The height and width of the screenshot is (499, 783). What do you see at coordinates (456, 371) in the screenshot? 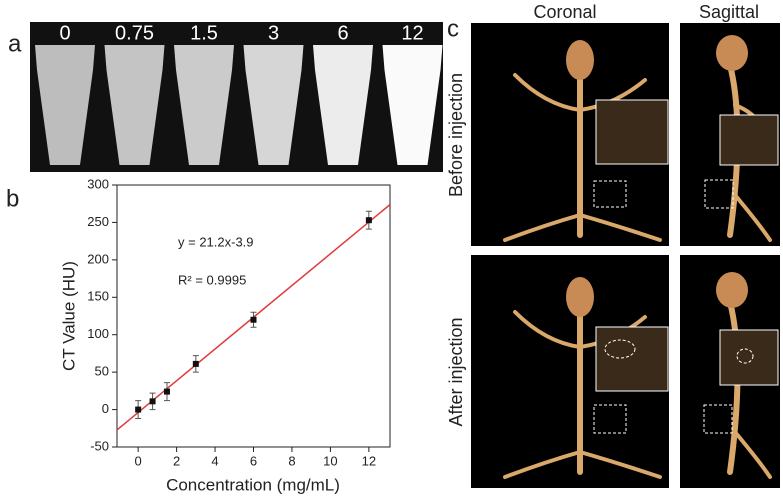
I see `row-header: After injection` at bounding box center [456, 371].